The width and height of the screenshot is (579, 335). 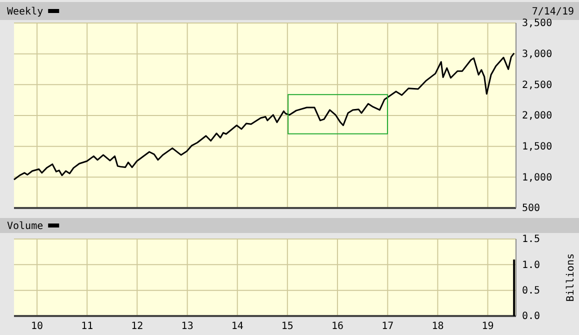 I want to click on text: 7/14/19, so click(x=553, y=12).